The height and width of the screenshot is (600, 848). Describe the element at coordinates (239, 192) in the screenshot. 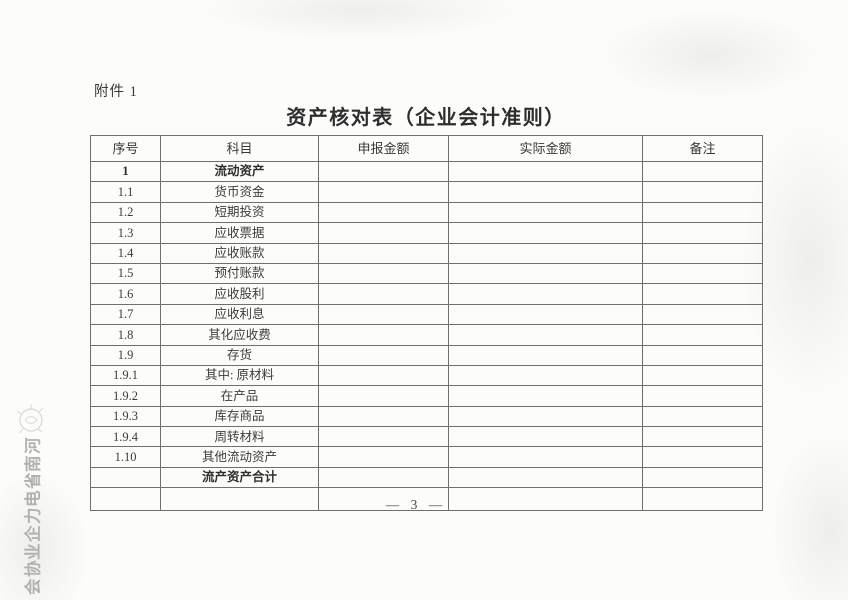

I see `subject-cell: 货币资金` at that location.